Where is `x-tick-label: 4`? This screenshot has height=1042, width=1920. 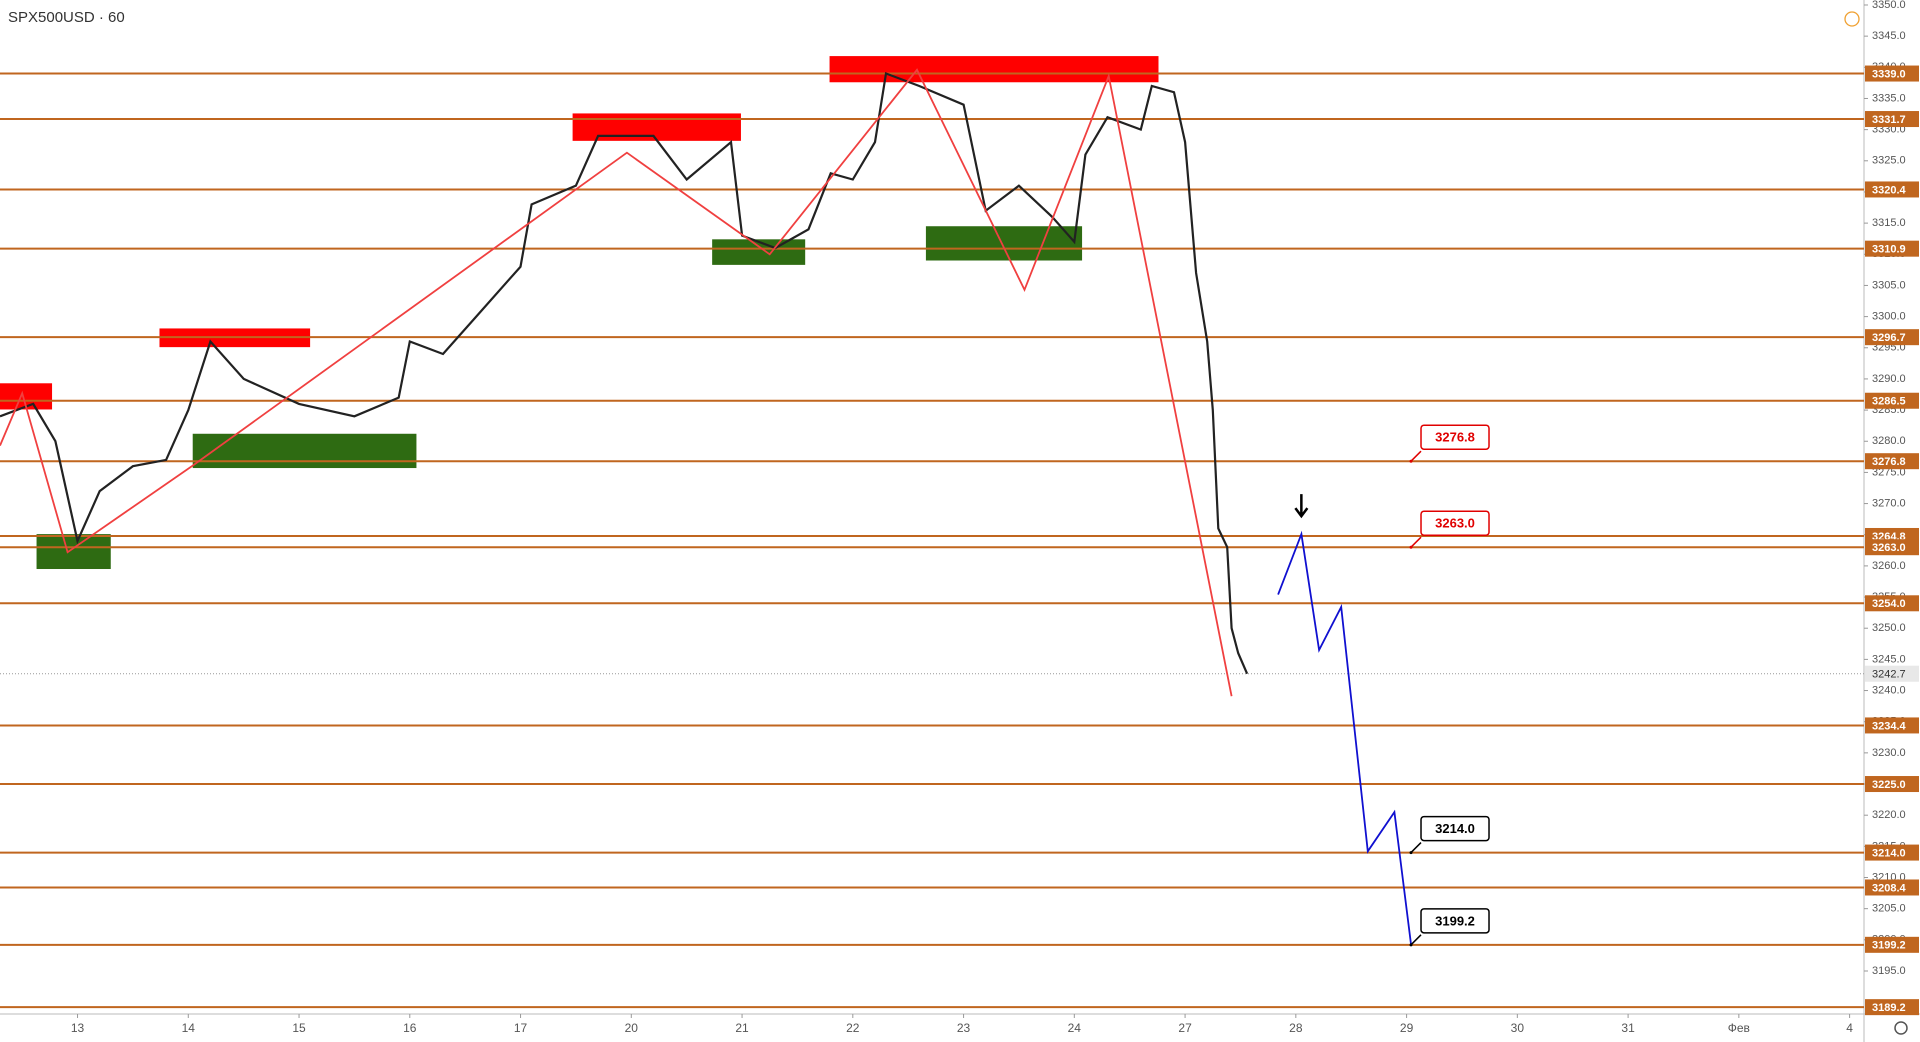 x-tick-label: 4 is located at coordinates (1849, 1028).